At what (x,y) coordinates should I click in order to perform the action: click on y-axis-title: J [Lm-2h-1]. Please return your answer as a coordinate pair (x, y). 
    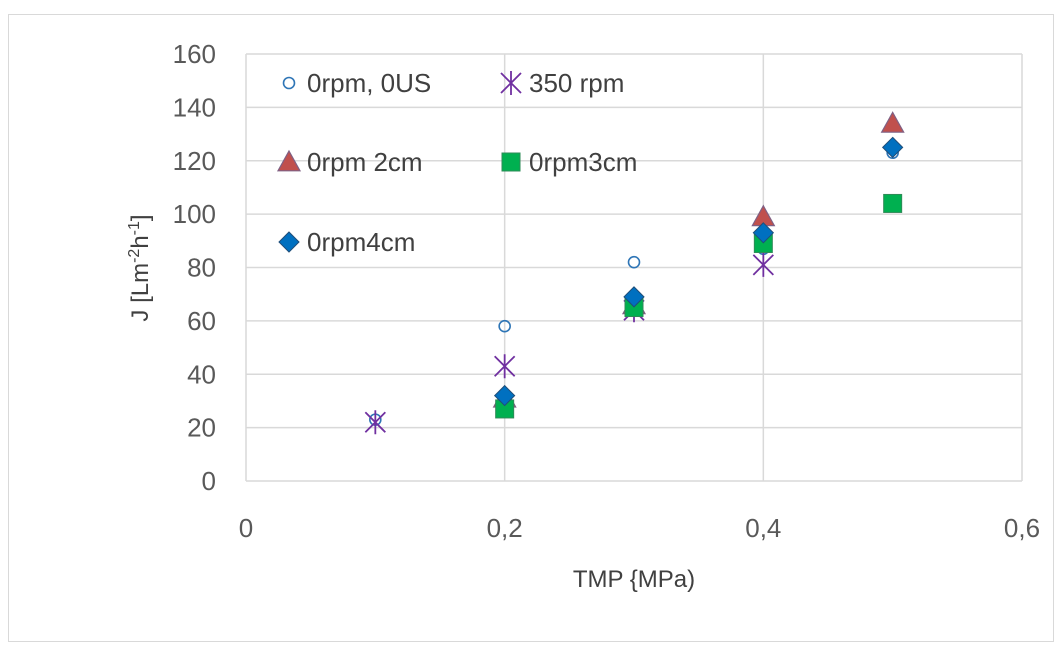
    Looking at the image, I should click on (140, 267).